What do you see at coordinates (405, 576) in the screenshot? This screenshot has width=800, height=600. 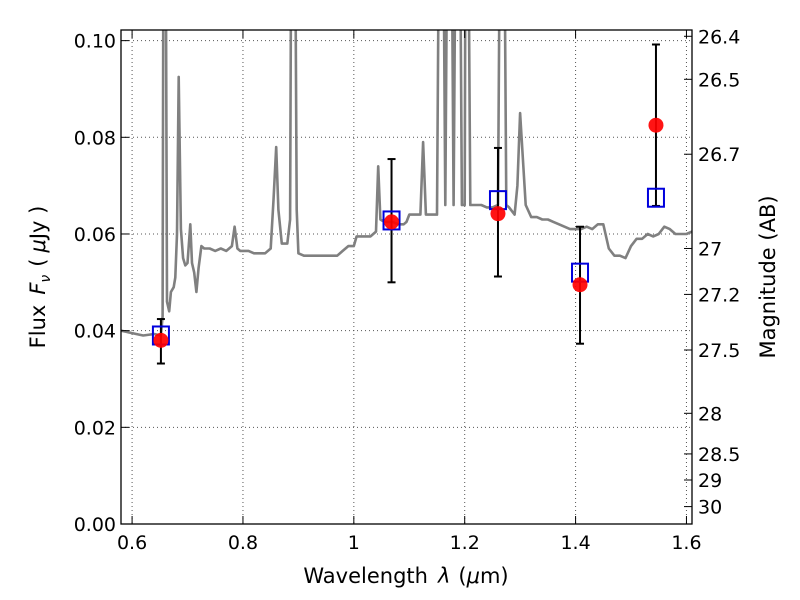 I see `x-axis-label: Wavelength λ (μm)` at bounding box center [405, 576].